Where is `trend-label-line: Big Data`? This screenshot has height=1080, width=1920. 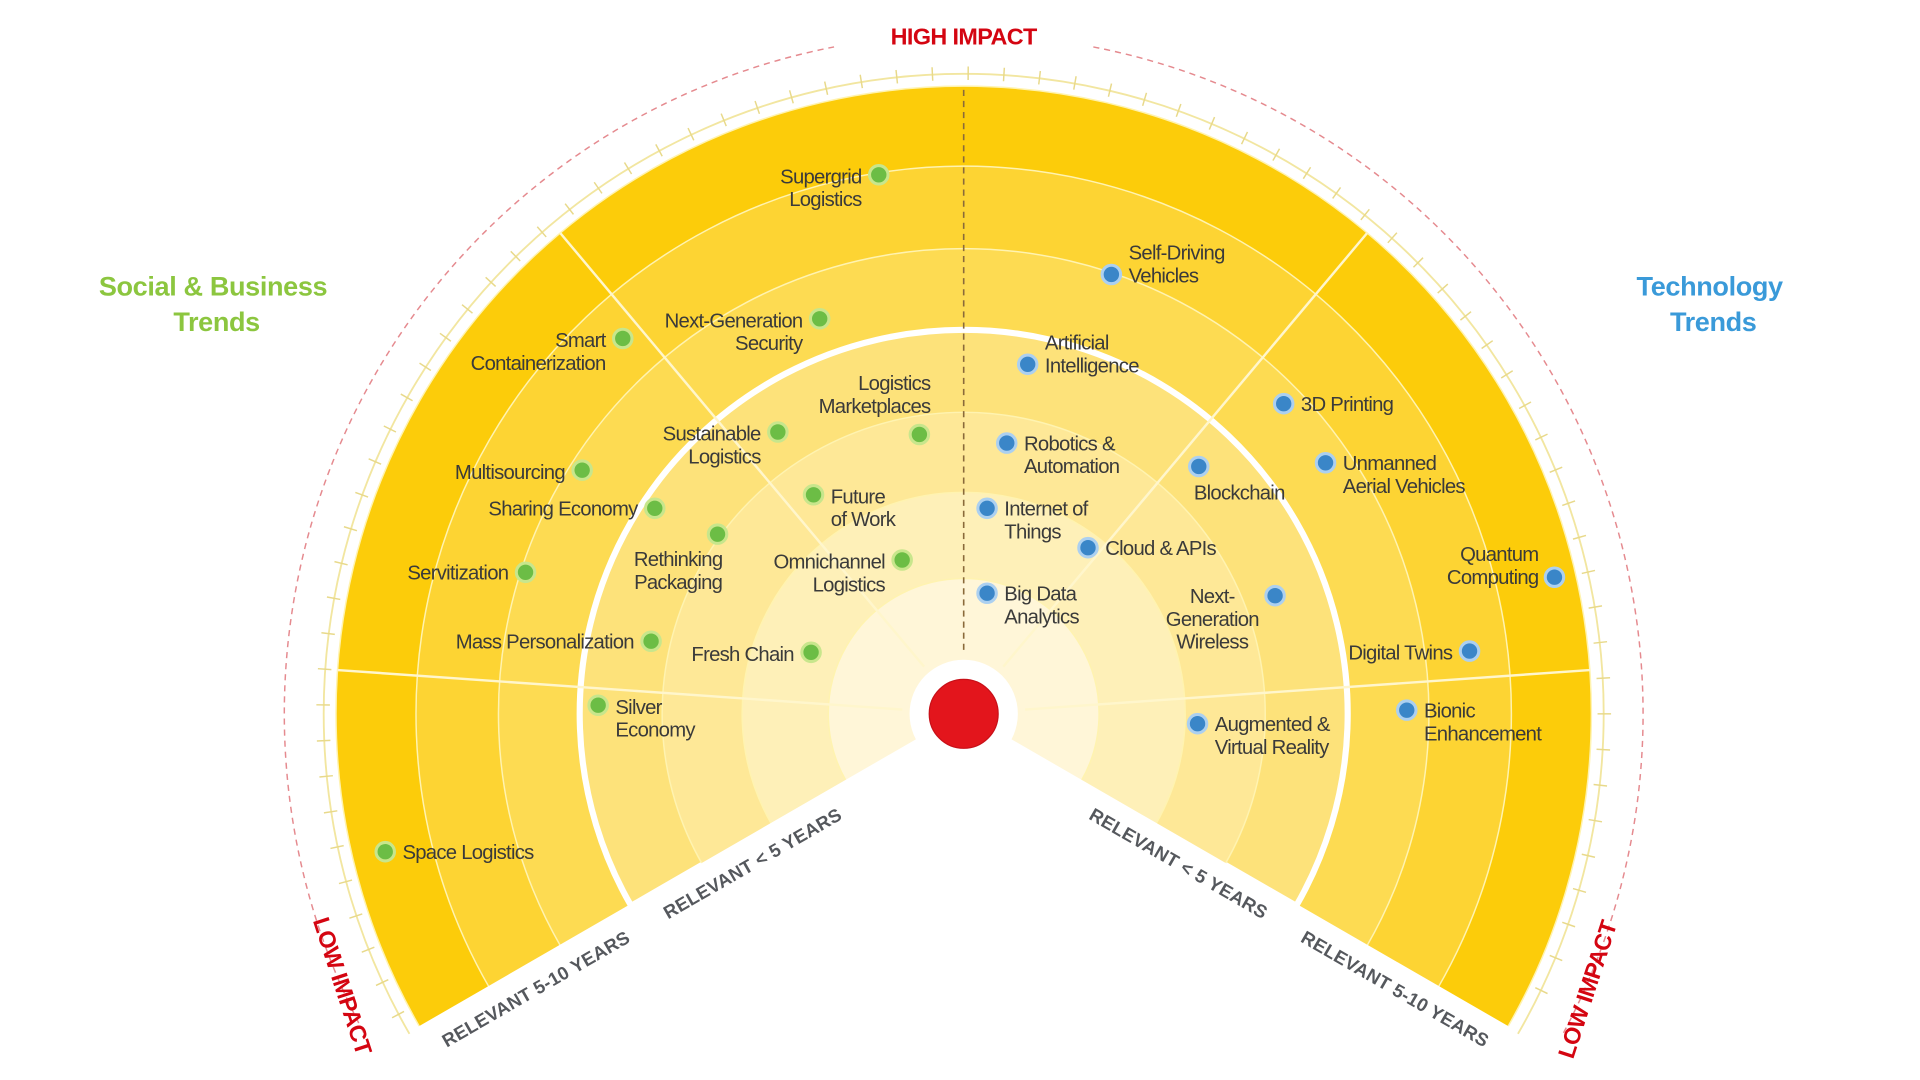 trend-label-line: Big Data is located at coordinates (1040, 595).